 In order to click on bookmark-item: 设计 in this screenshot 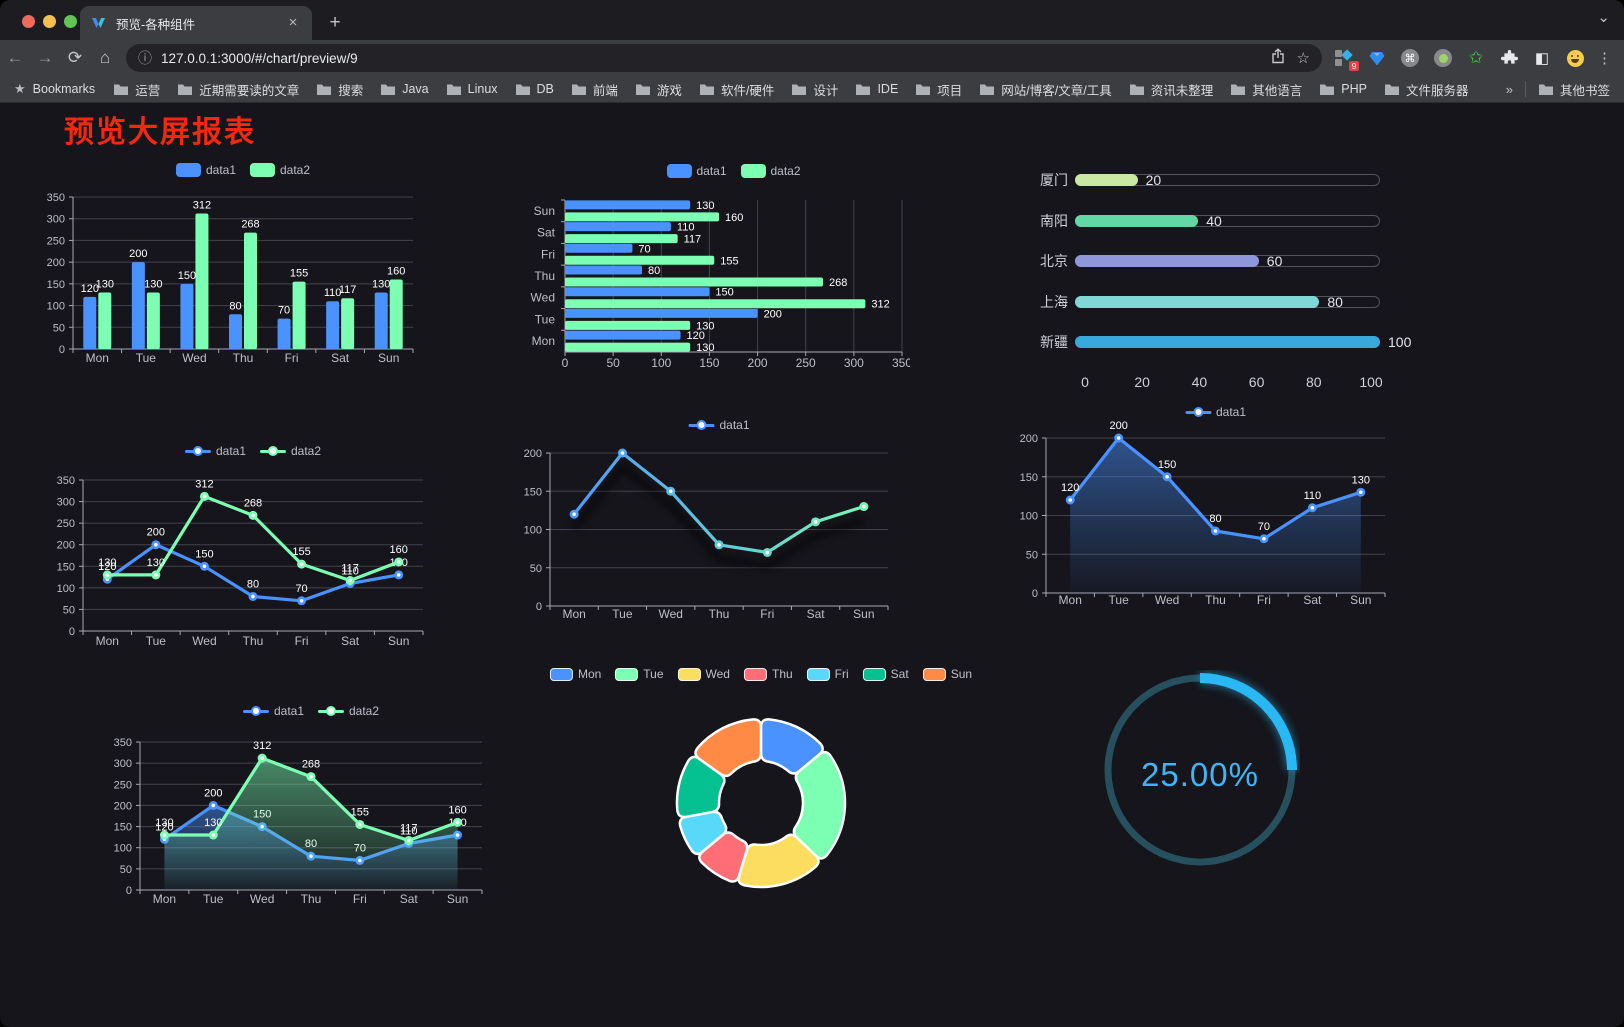, I will do `click(814, 89)`.